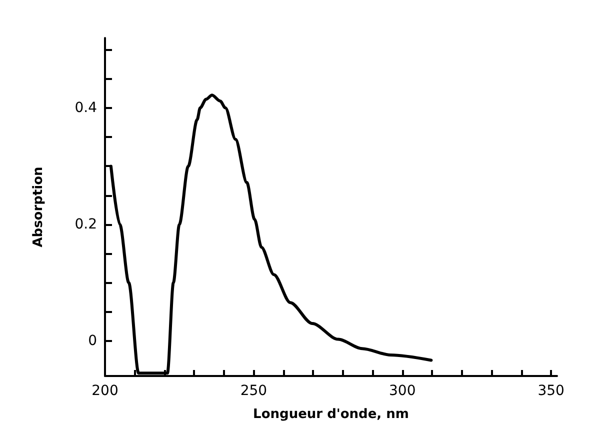  Describe the element at coordinates (254, 391) in the screenshot. I see `x-tick-label: 250` at that location.